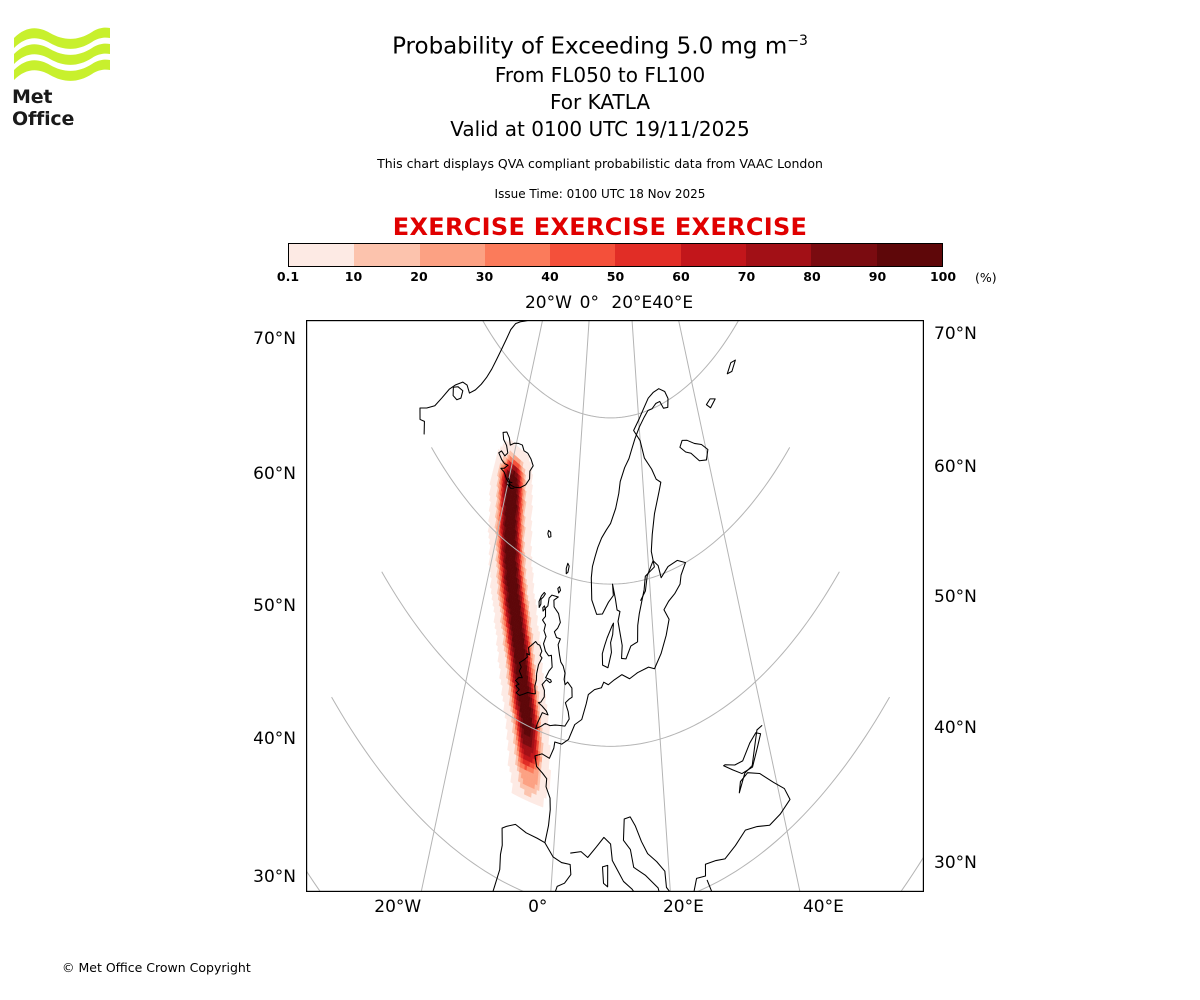  Describe the element at coordinates (419, 276) in the screenshot. I see `colorbar-tick-20: 20` at that location.